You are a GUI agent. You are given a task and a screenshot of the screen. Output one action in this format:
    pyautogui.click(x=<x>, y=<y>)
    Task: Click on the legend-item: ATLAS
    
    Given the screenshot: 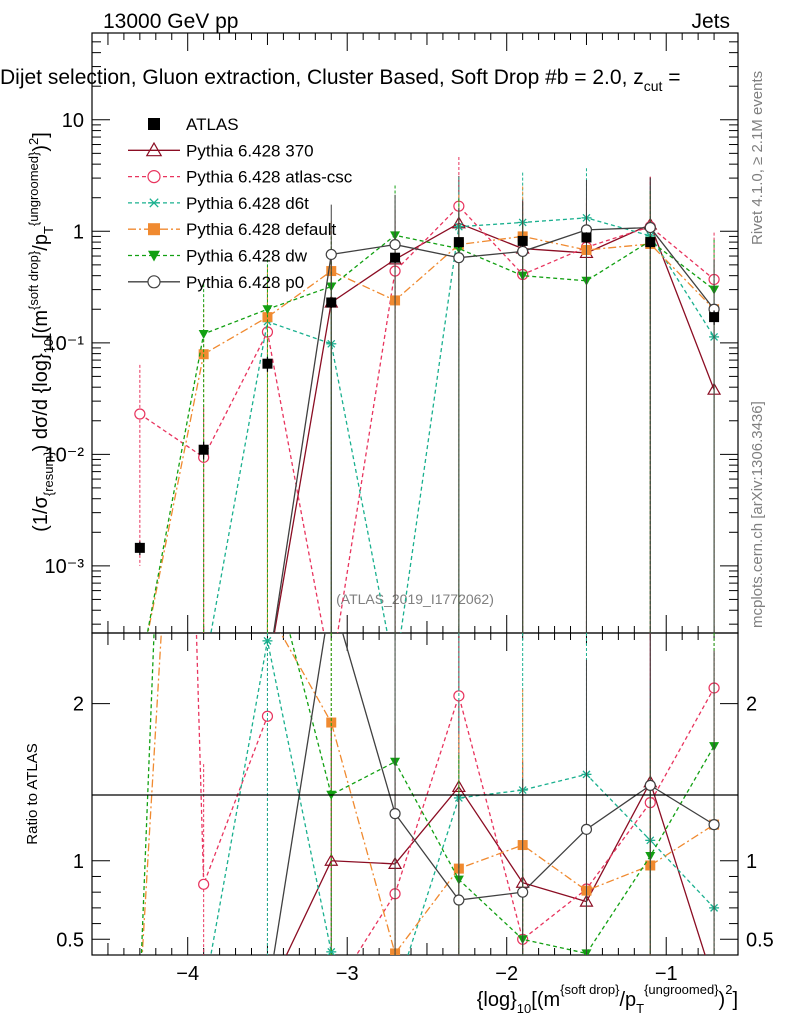 What is the action you would take?
    pyautogui.click(x=193, y=124)
    